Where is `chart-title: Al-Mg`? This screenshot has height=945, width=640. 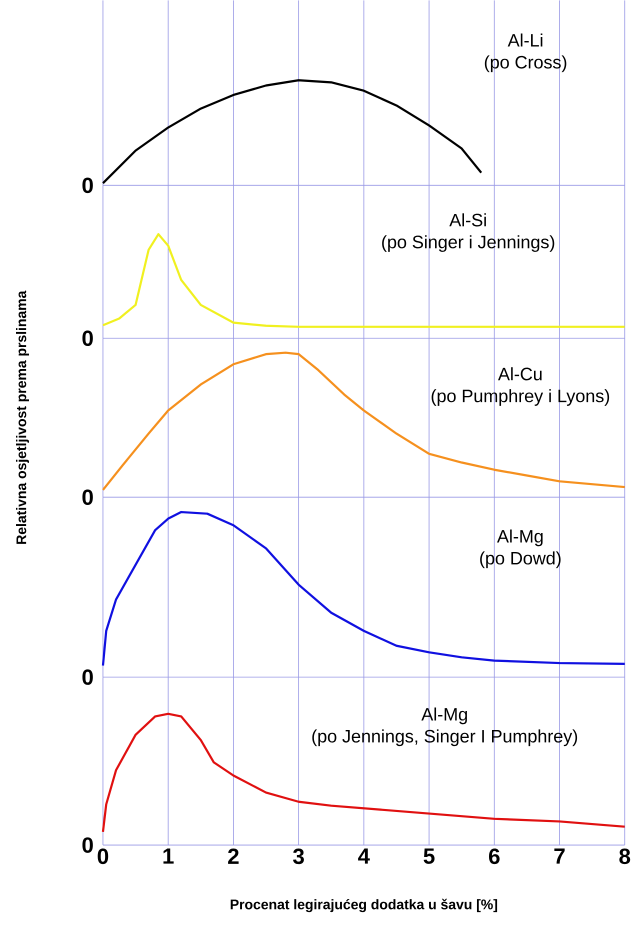
chart-title: Al-Mg is located at coordinates (444, 715).